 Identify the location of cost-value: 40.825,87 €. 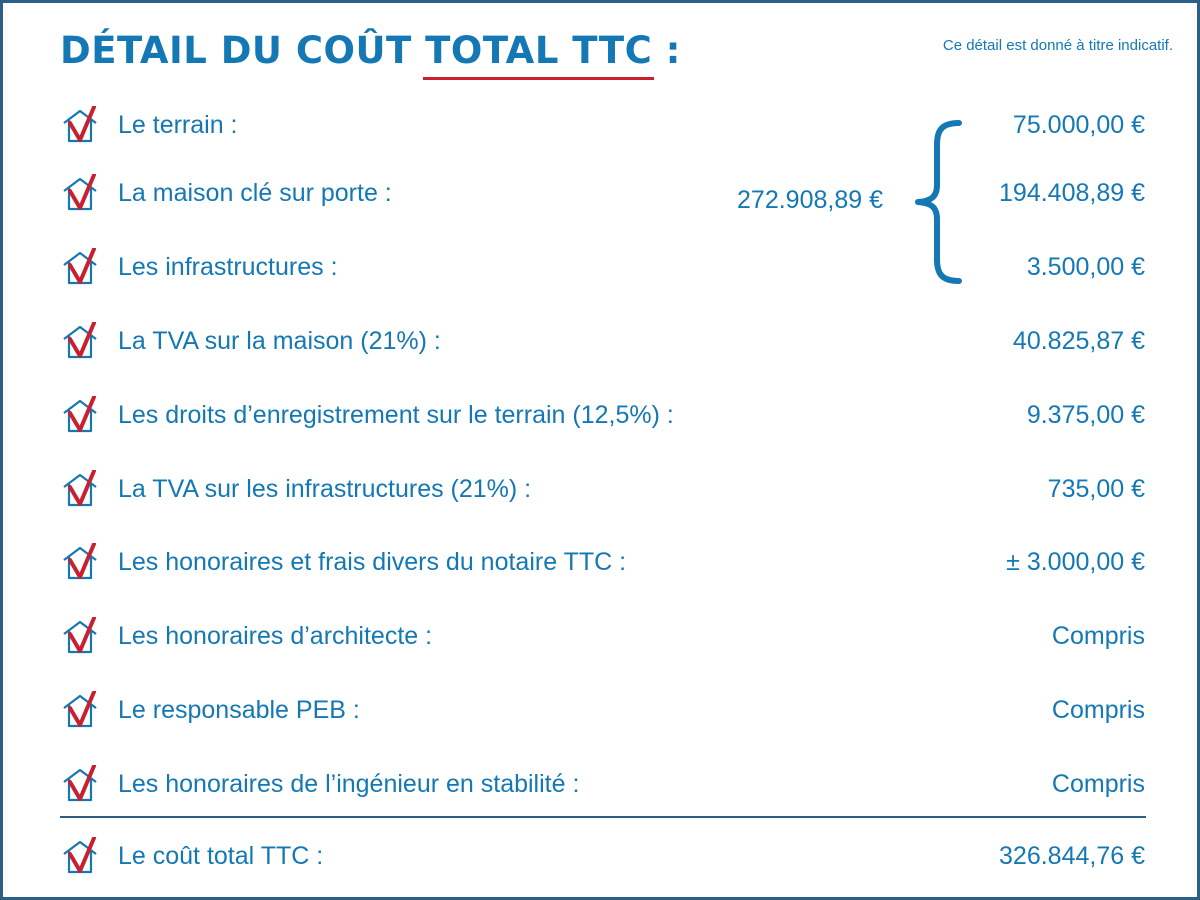
(1078, 341).